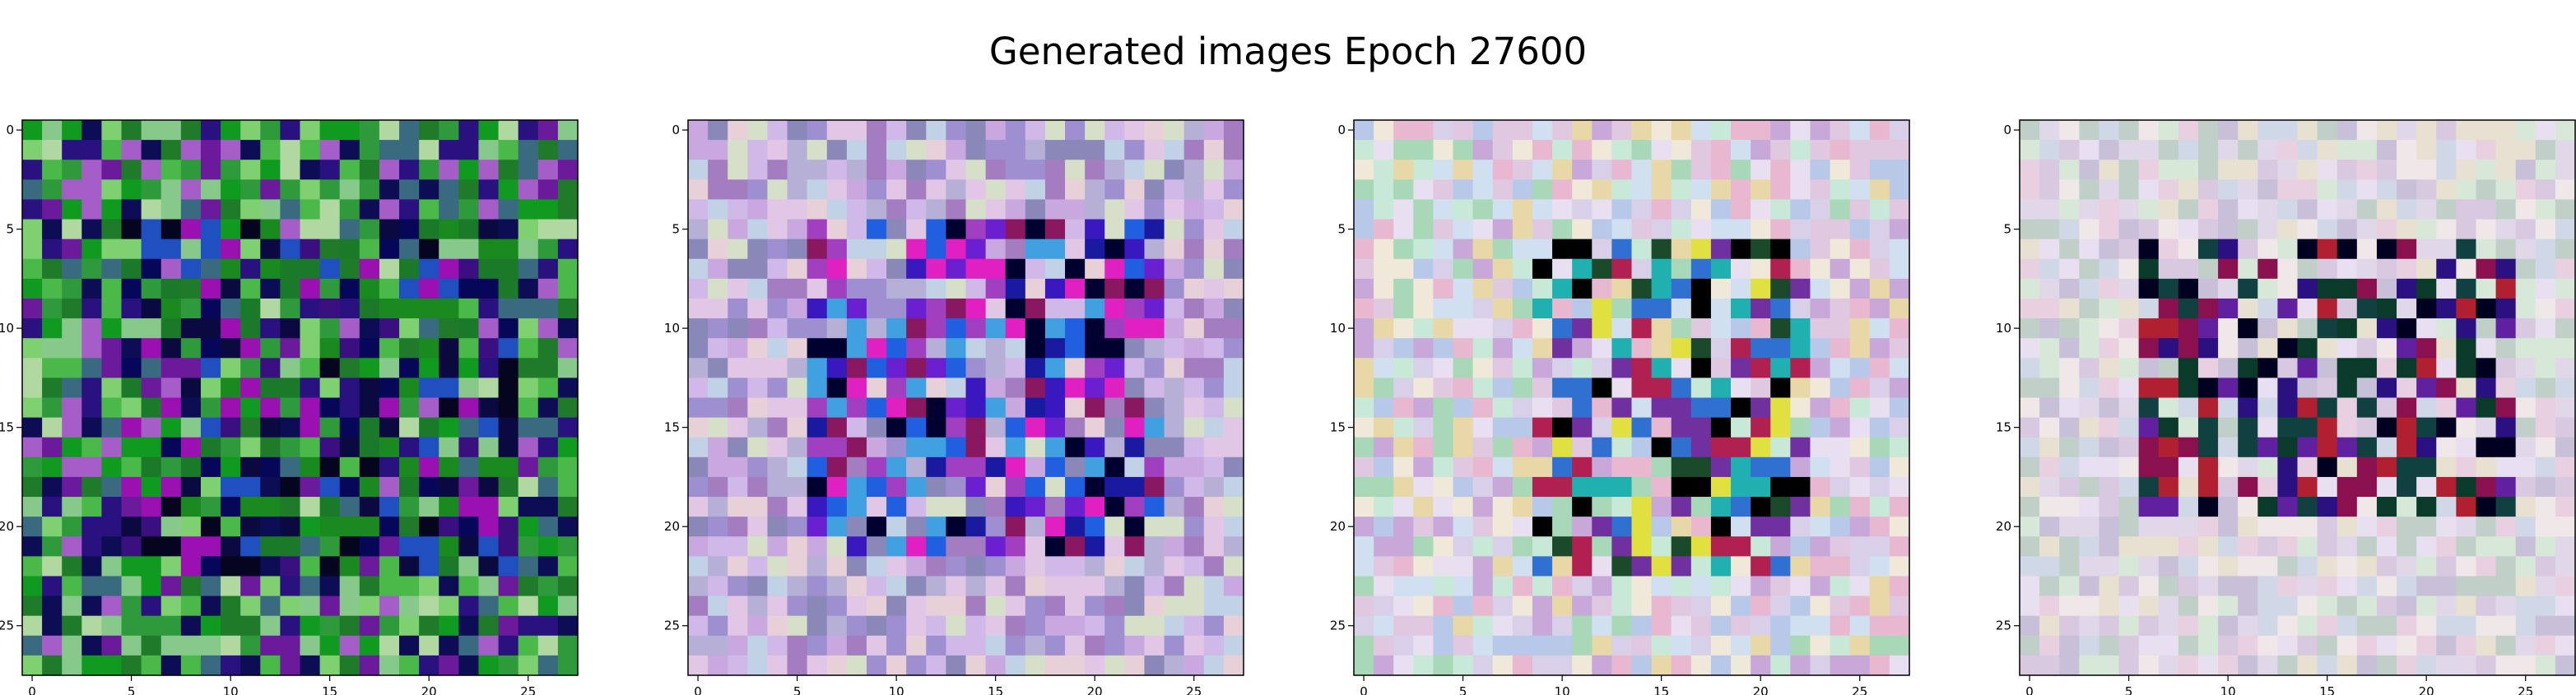 The image size is (2576, 695). Describe the element at coordinates (2003, 427) in the screenshot. I see `y-tick-label: 15` at that location.